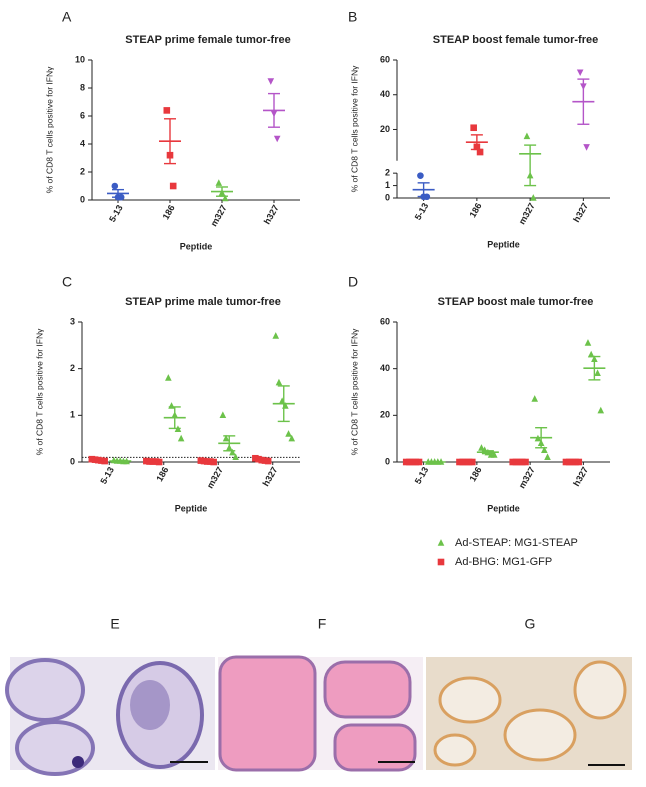 This screenshot has height=787, width=646. Describe the element at coordinates (530, 624) in the screenshot. I see `panel-label: G` at that location.